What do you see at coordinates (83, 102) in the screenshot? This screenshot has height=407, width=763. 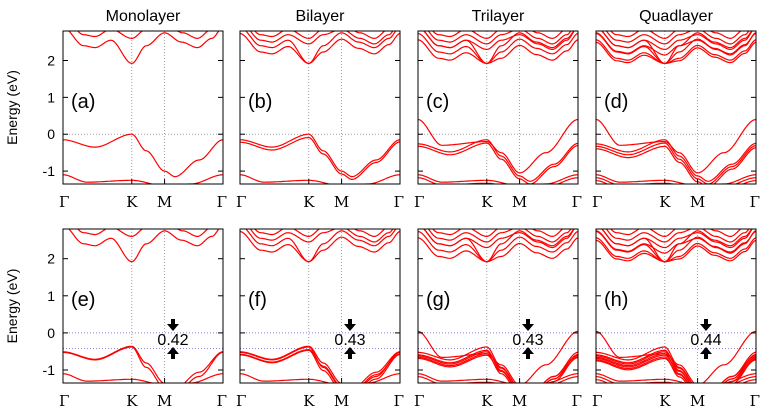 I see `panel-label: (a)` at bounding box center [83, 102].